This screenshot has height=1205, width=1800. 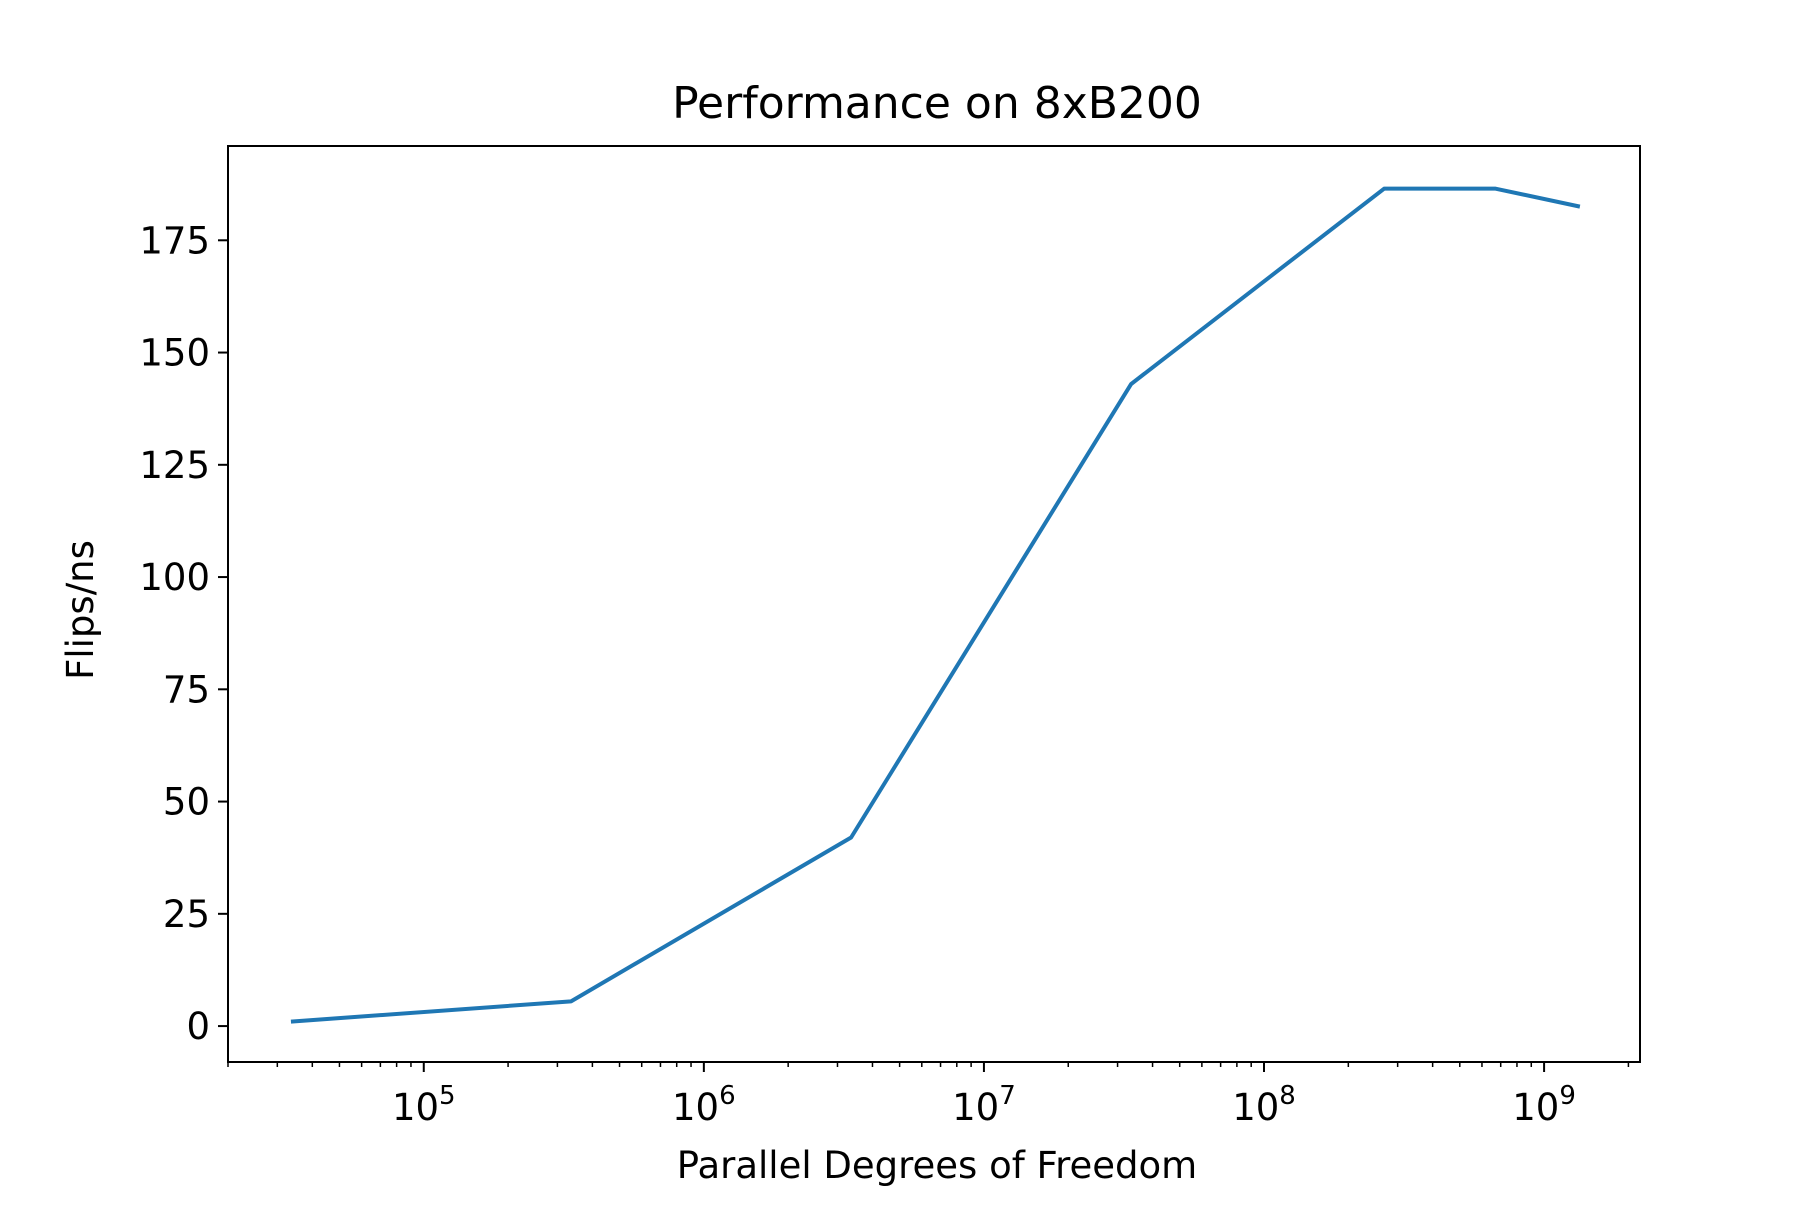 I want to click on y-tick-label: 50, so click(x=186, y=802).